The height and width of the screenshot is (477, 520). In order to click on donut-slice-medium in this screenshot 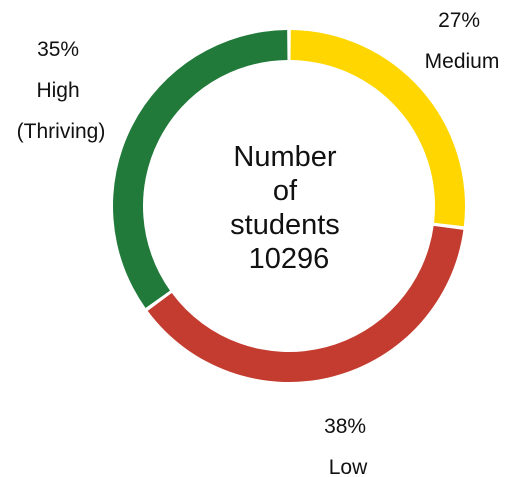, I will do `click(377, 128)`.